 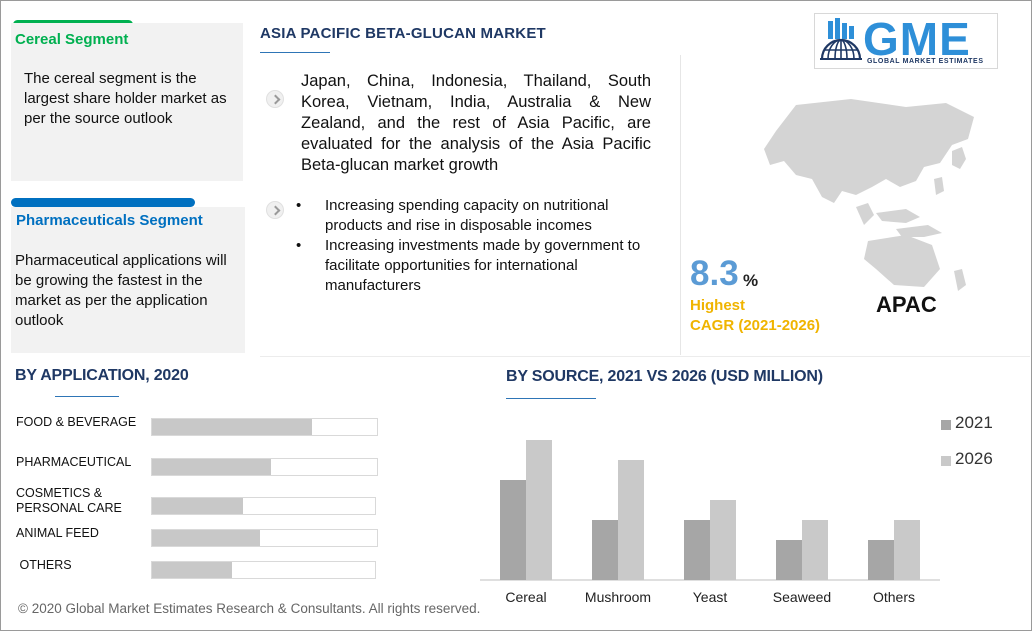 What do you see at coordinates (751, 280) in the screenshot?
I see `cagr-unit: %` at bounding box center [751, 280].